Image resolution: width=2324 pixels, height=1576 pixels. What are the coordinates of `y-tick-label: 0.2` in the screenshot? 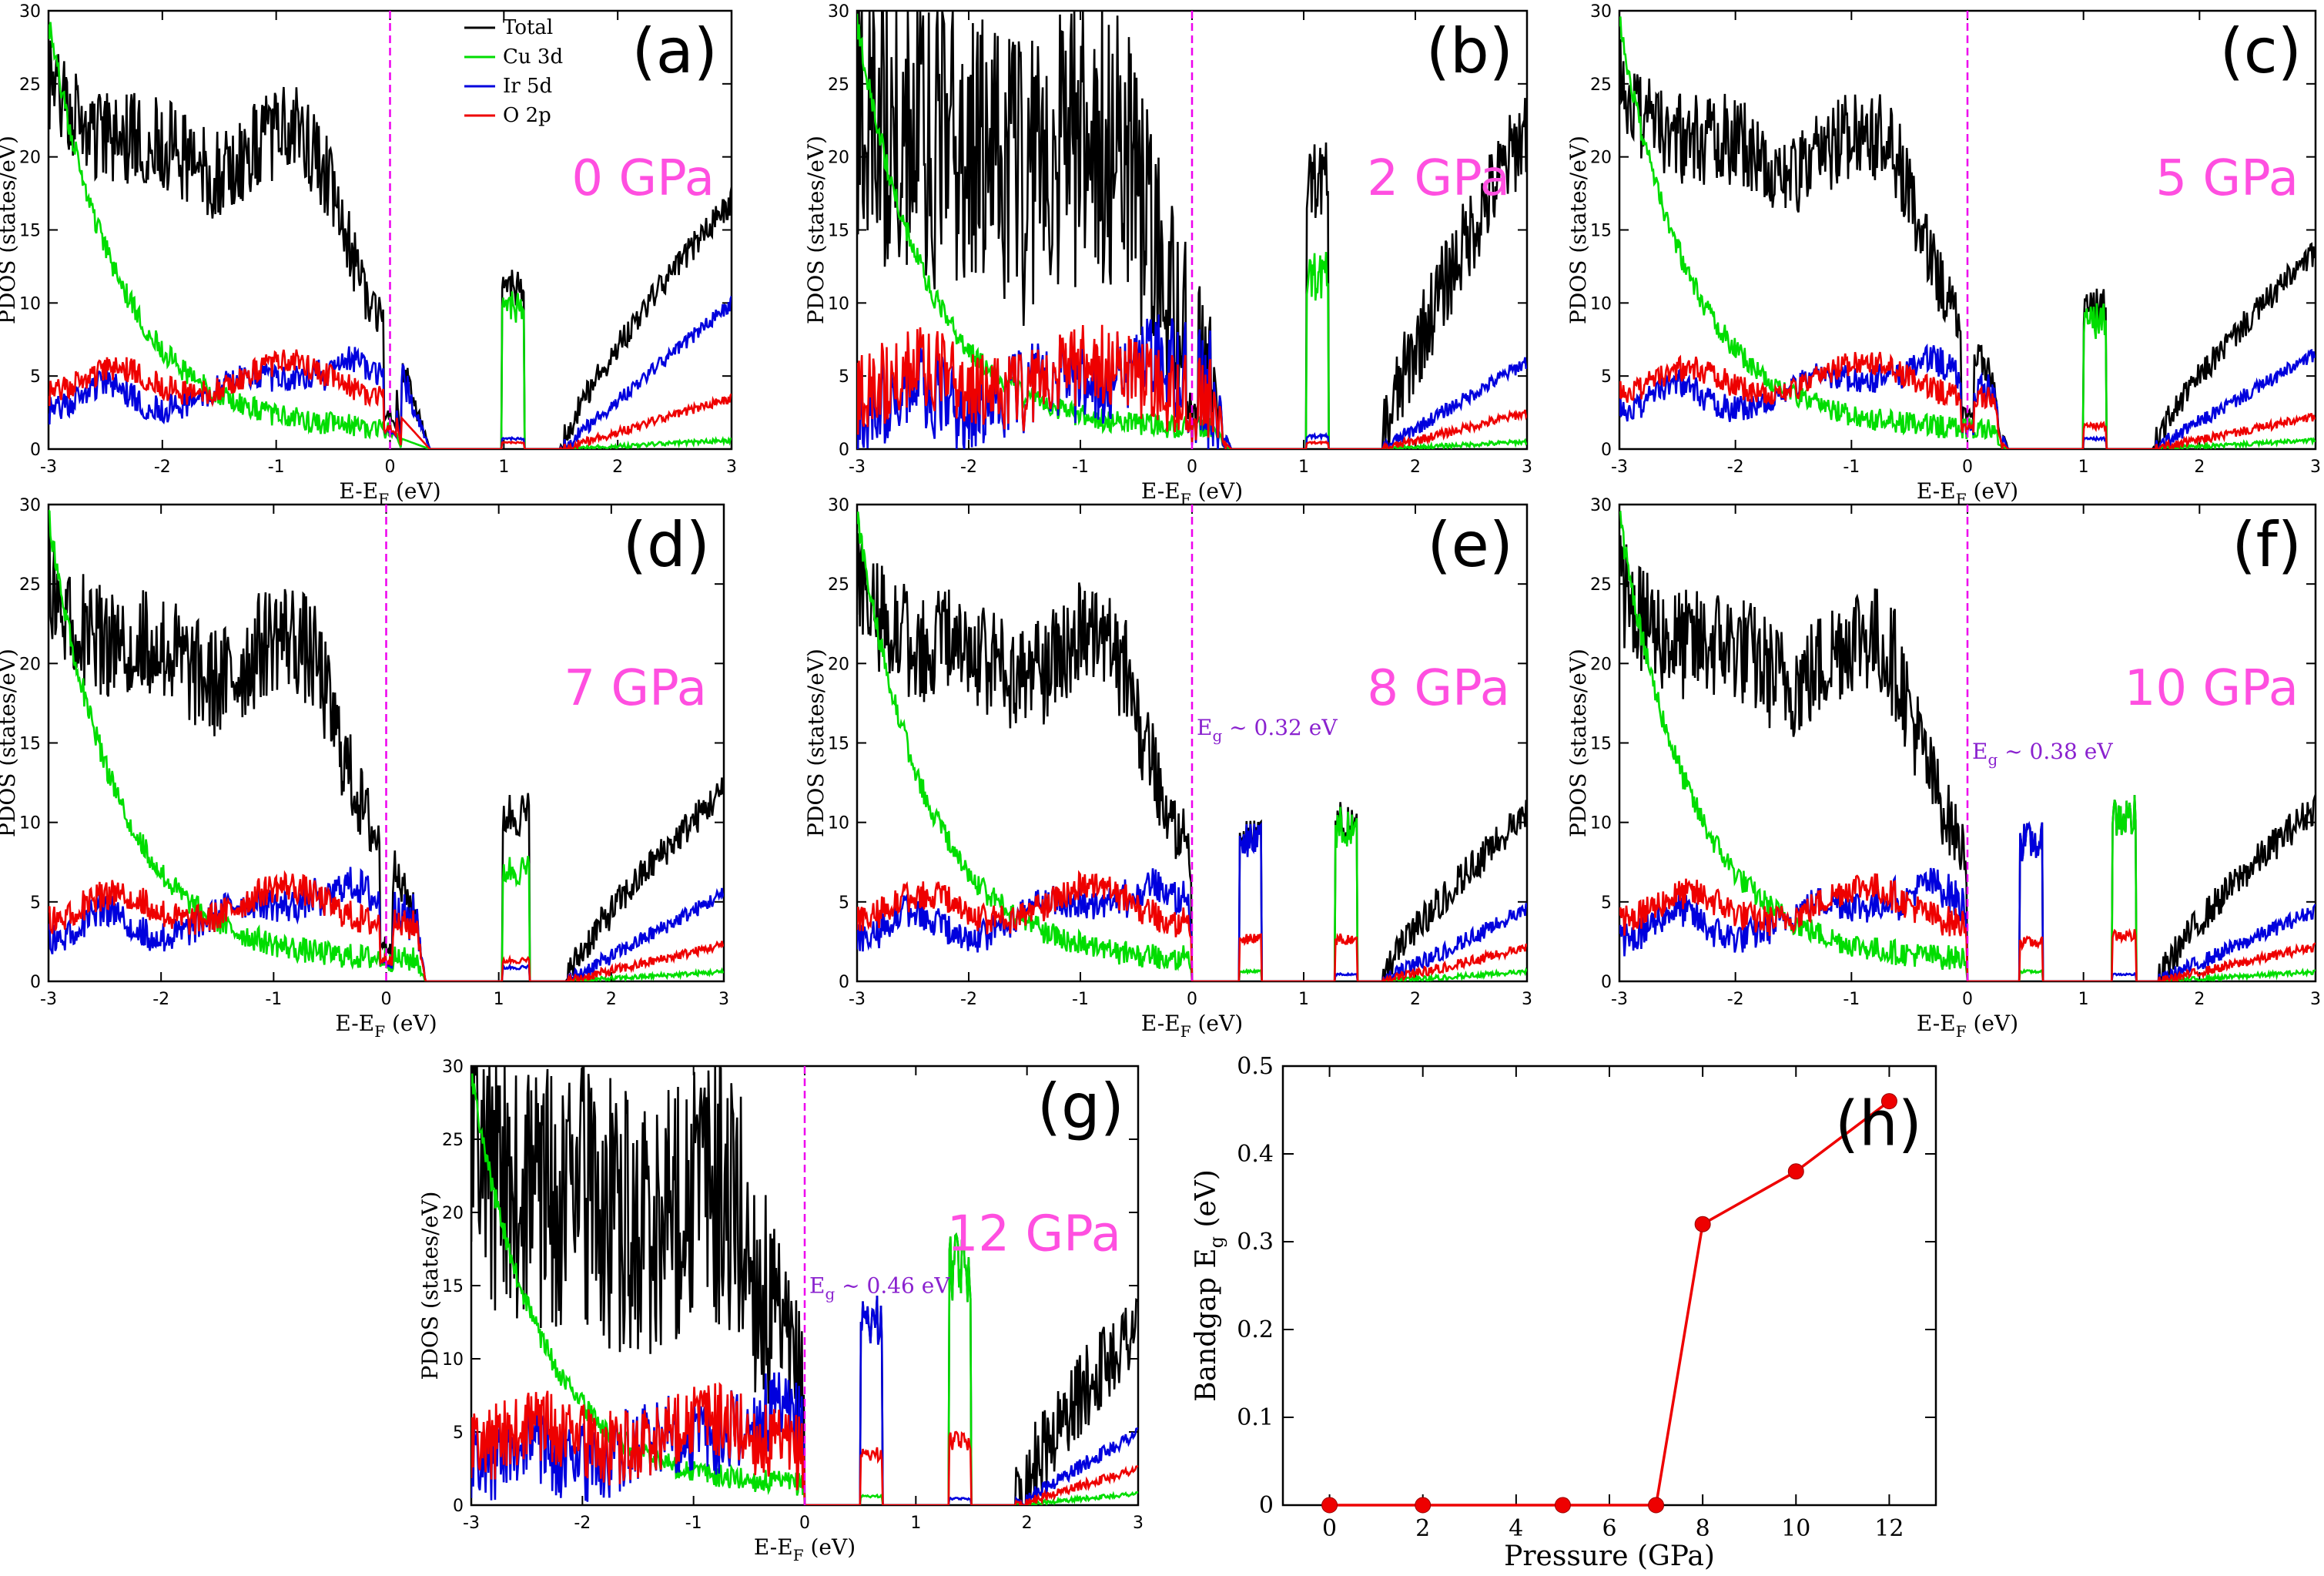 It's located at (1255, 1329).